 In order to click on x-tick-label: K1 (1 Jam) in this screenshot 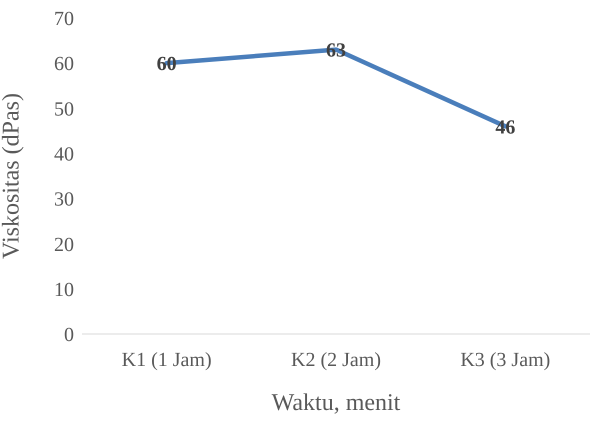, I will do `click(167, 360)`.